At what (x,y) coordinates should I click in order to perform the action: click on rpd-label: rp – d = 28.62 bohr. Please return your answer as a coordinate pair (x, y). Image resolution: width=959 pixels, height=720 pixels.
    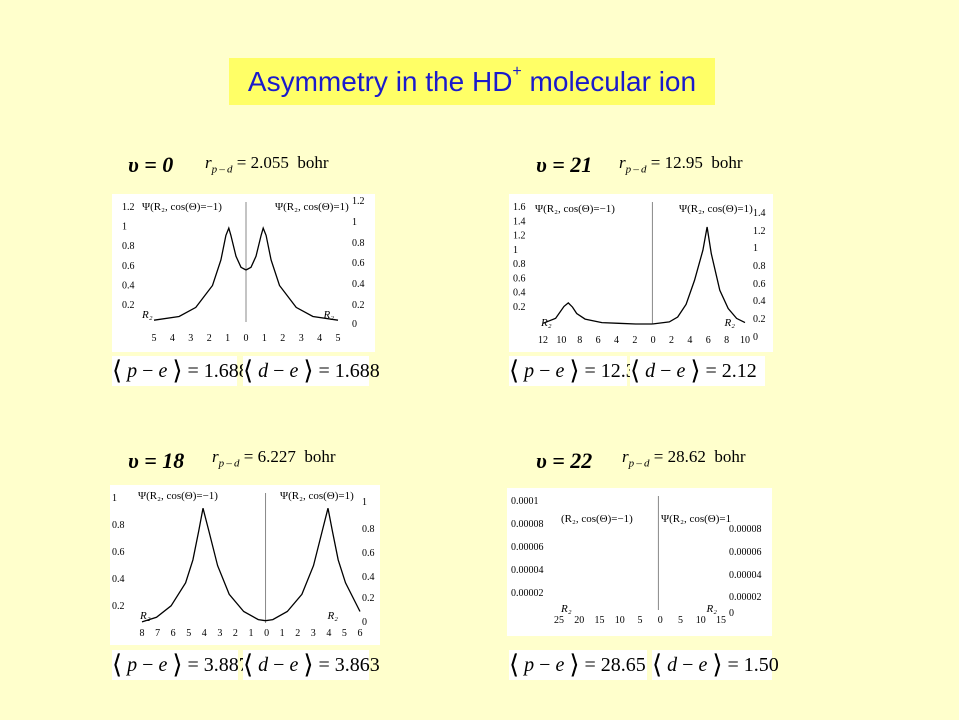
    Looking at the image, I should click on (684, 458).